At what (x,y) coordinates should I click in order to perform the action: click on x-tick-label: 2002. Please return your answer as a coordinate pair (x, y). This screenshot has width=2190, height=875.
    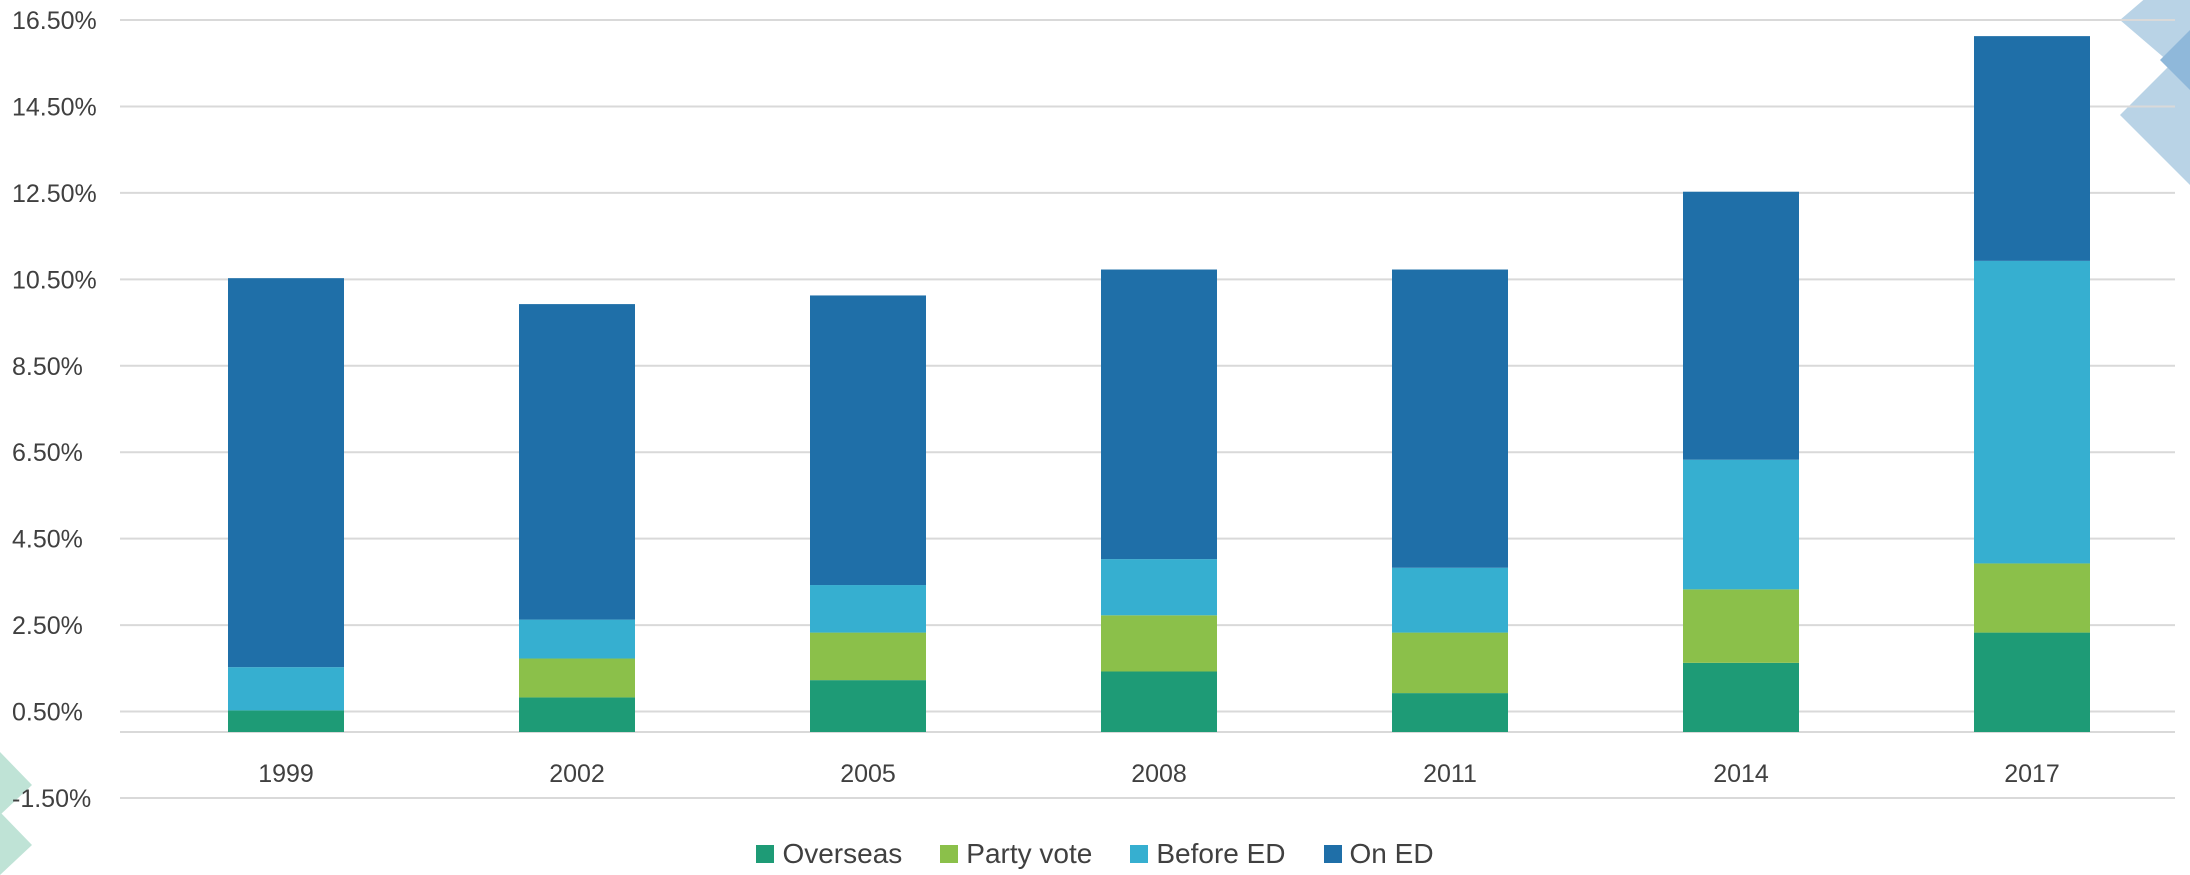
    Looking at the image, I should click on (577, 774).